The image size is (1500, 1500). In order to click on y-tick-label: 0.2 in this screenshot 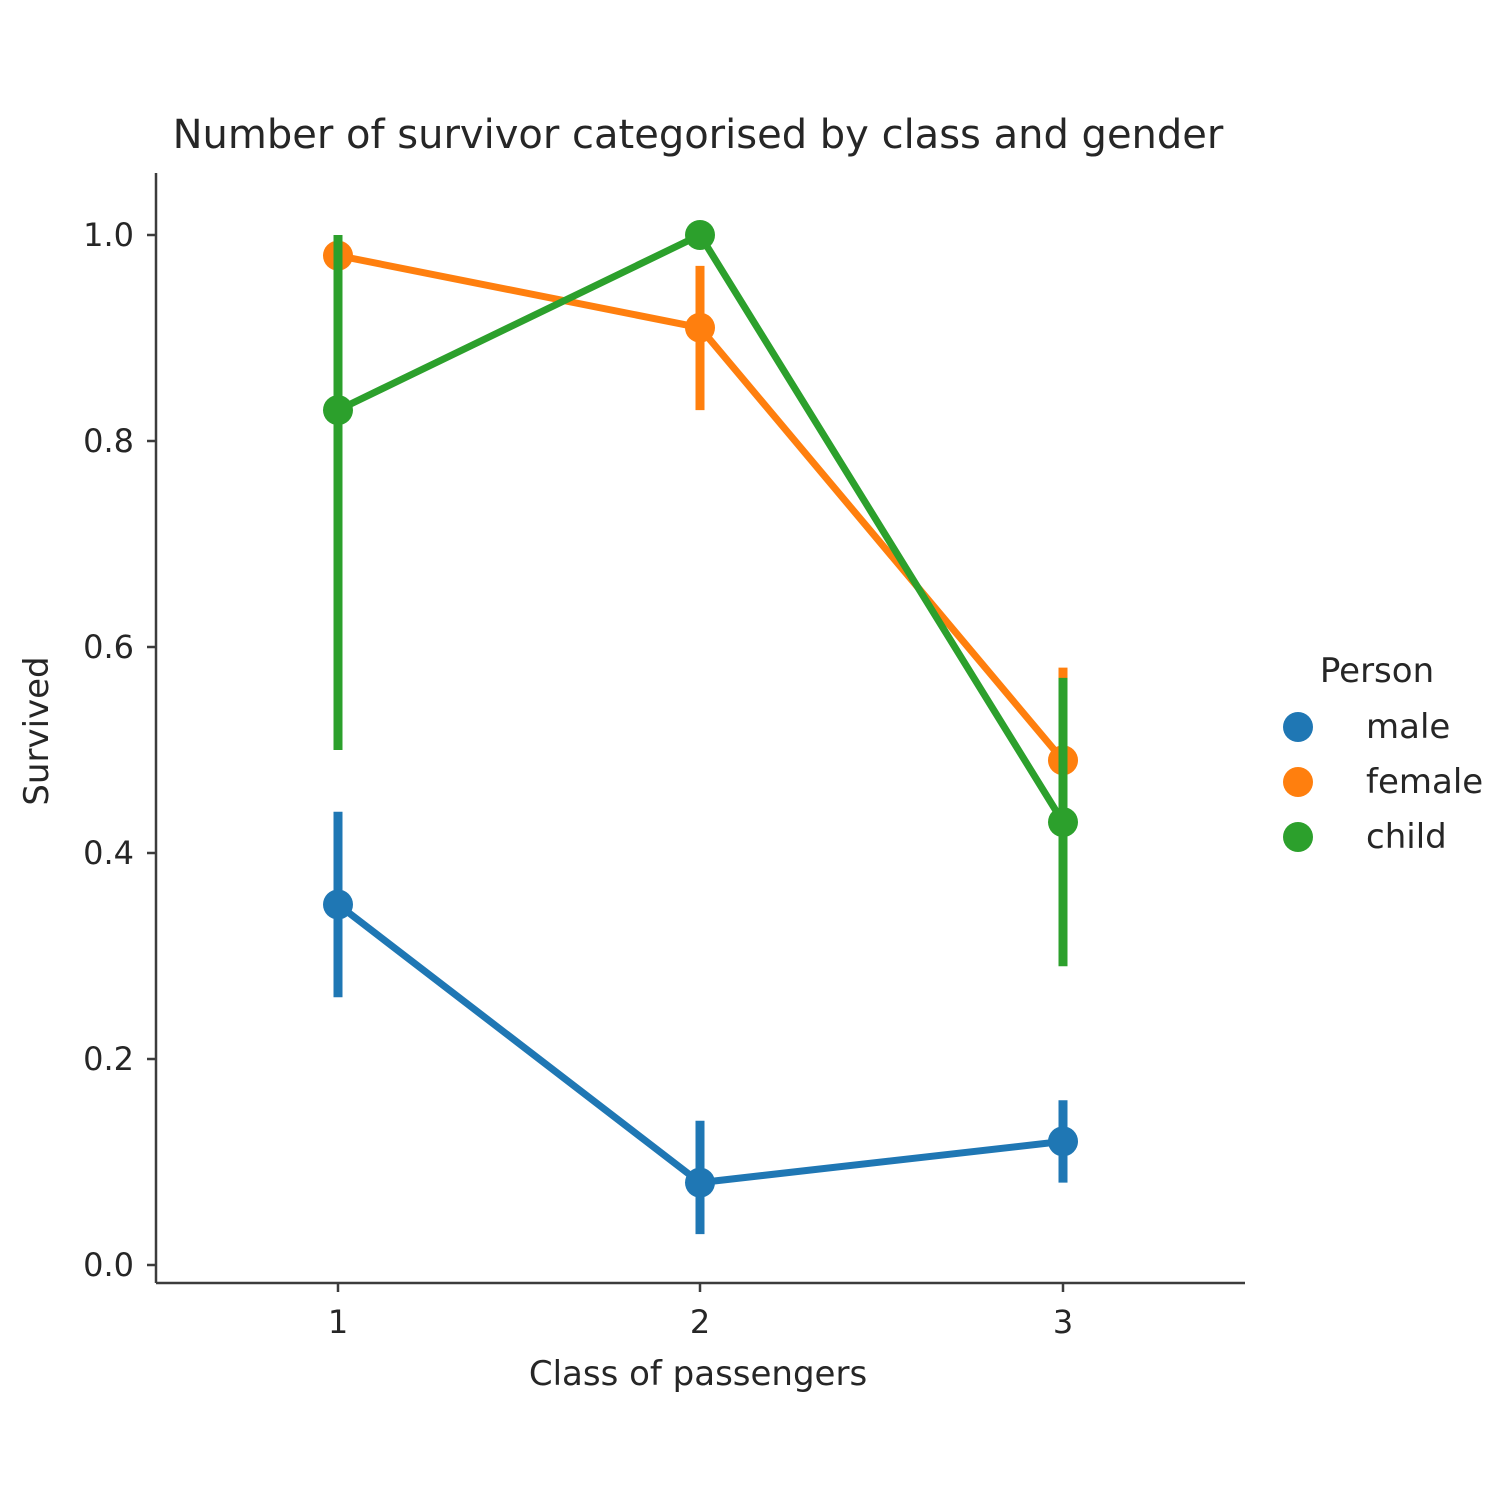, I will do `click(108, 1059)`.